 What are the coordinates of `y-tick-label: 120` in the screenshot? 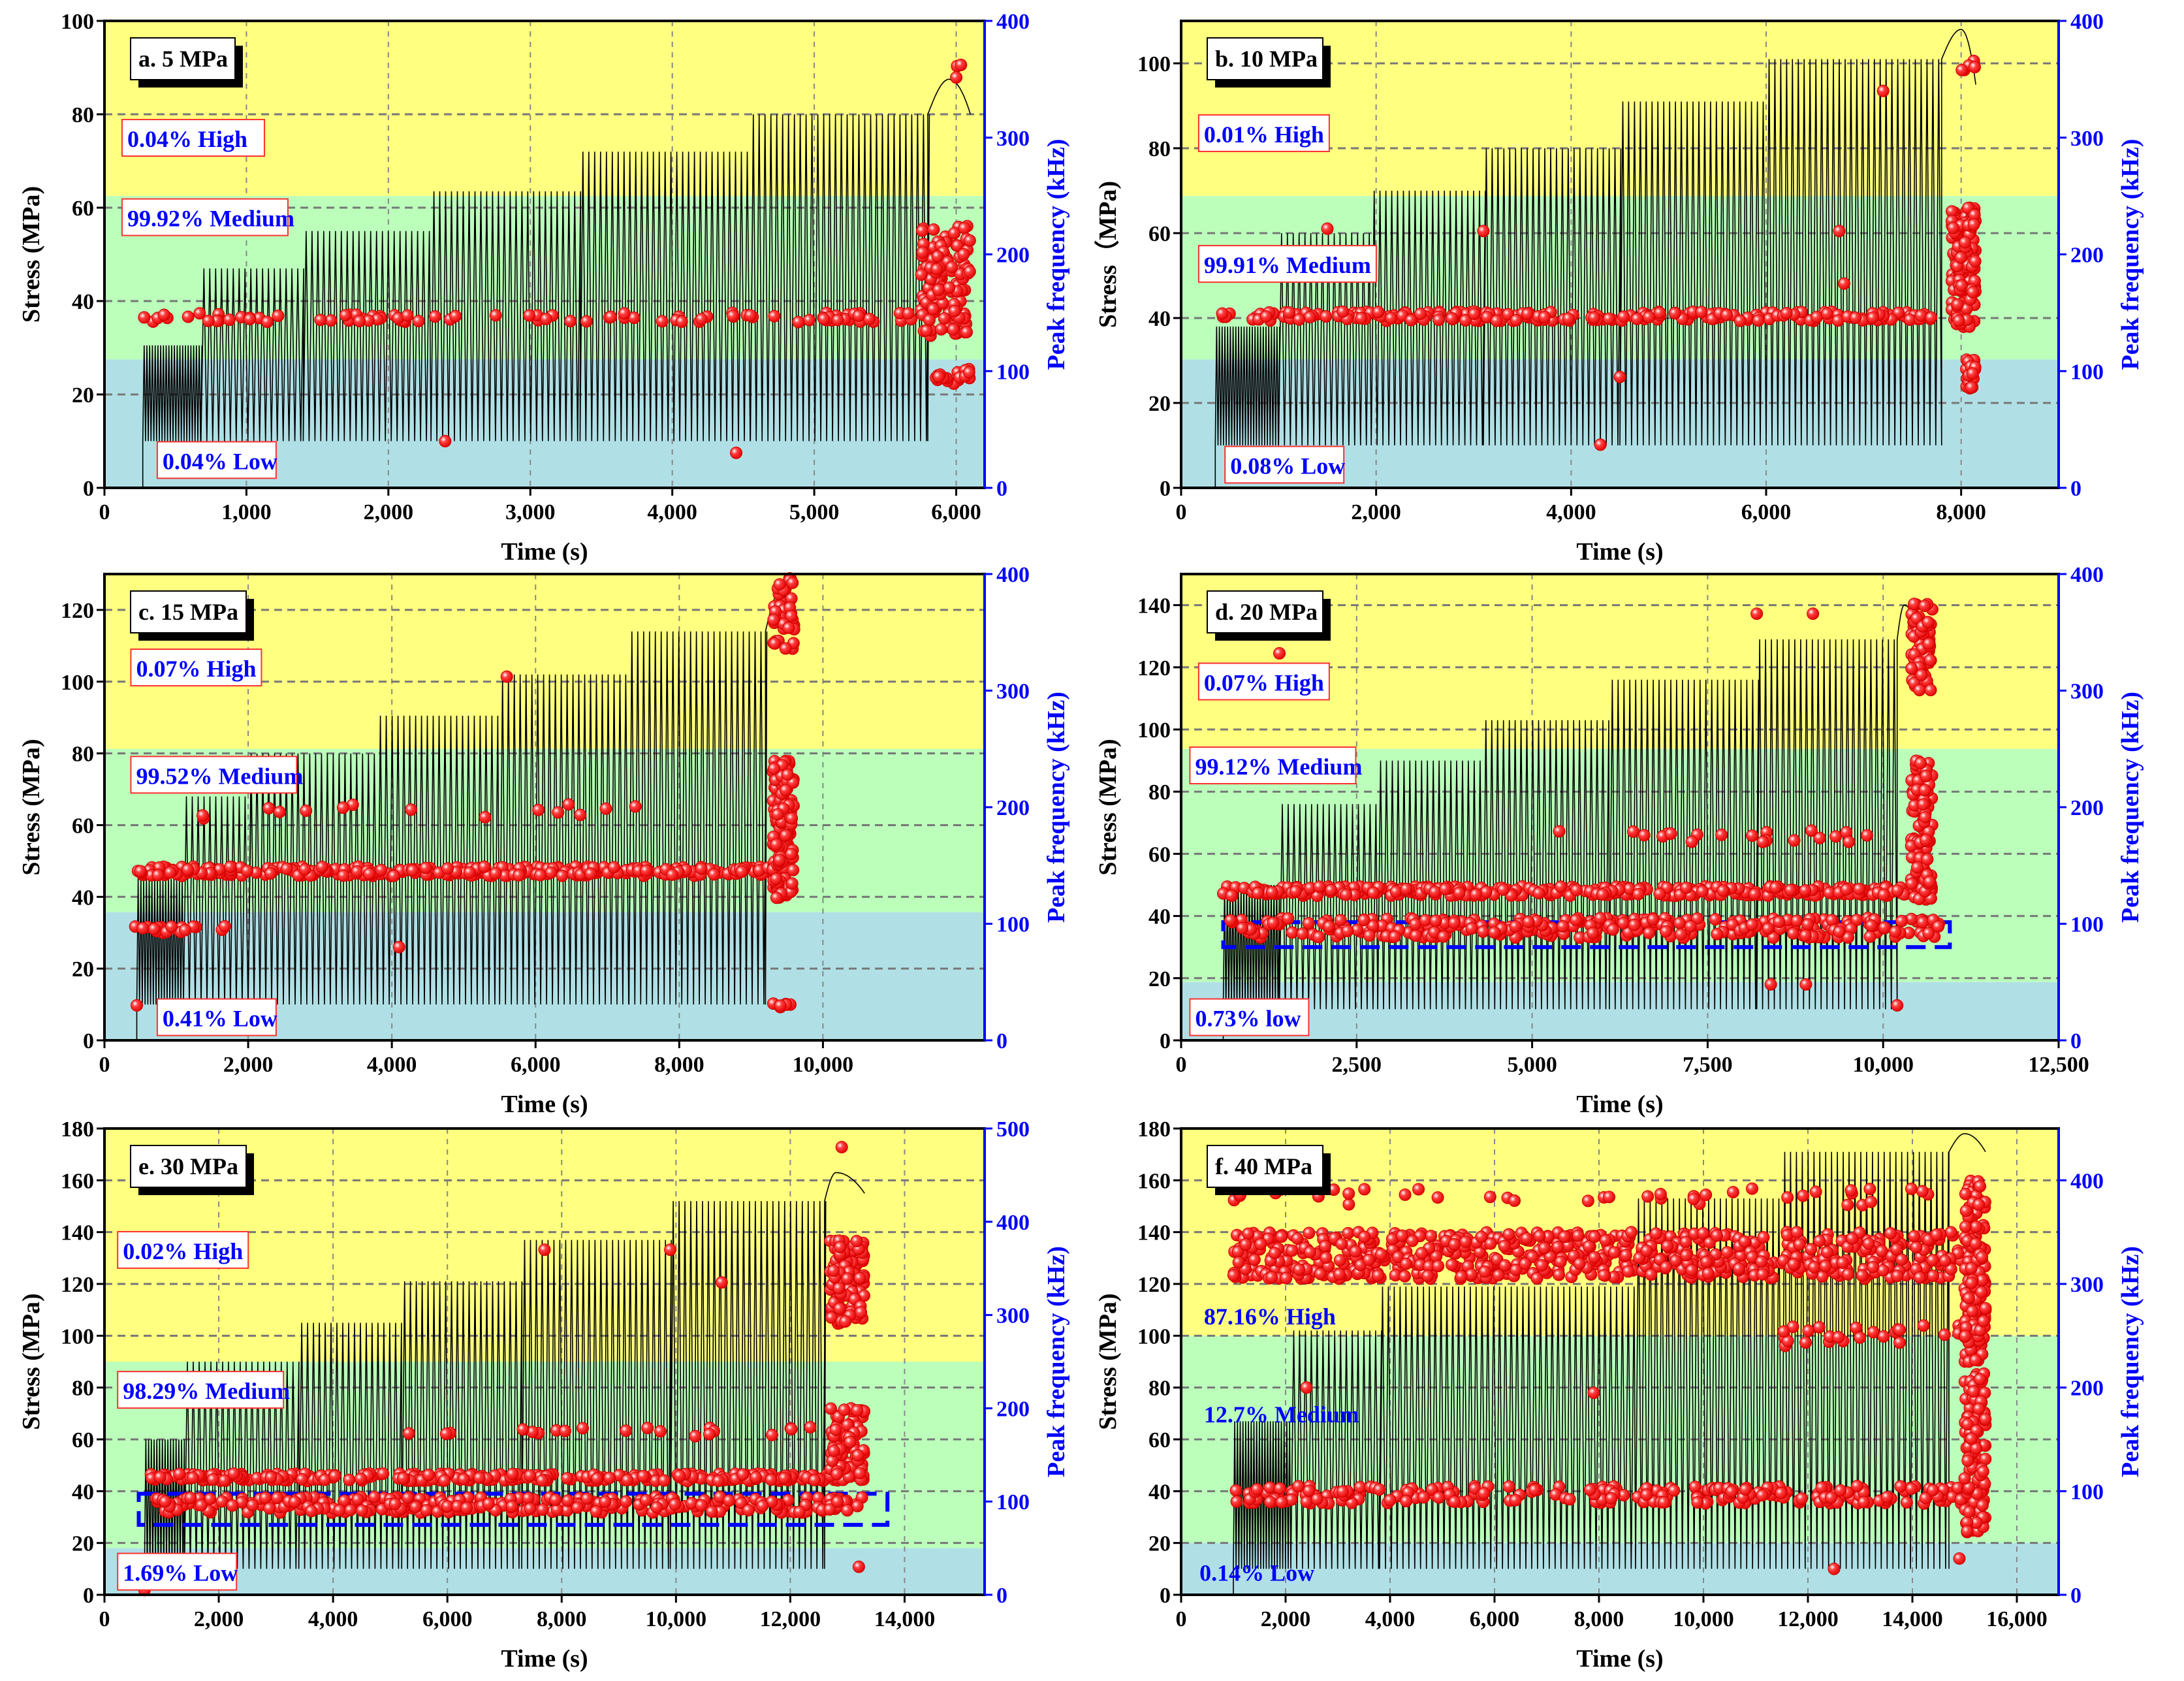 It's located at (78, 611).